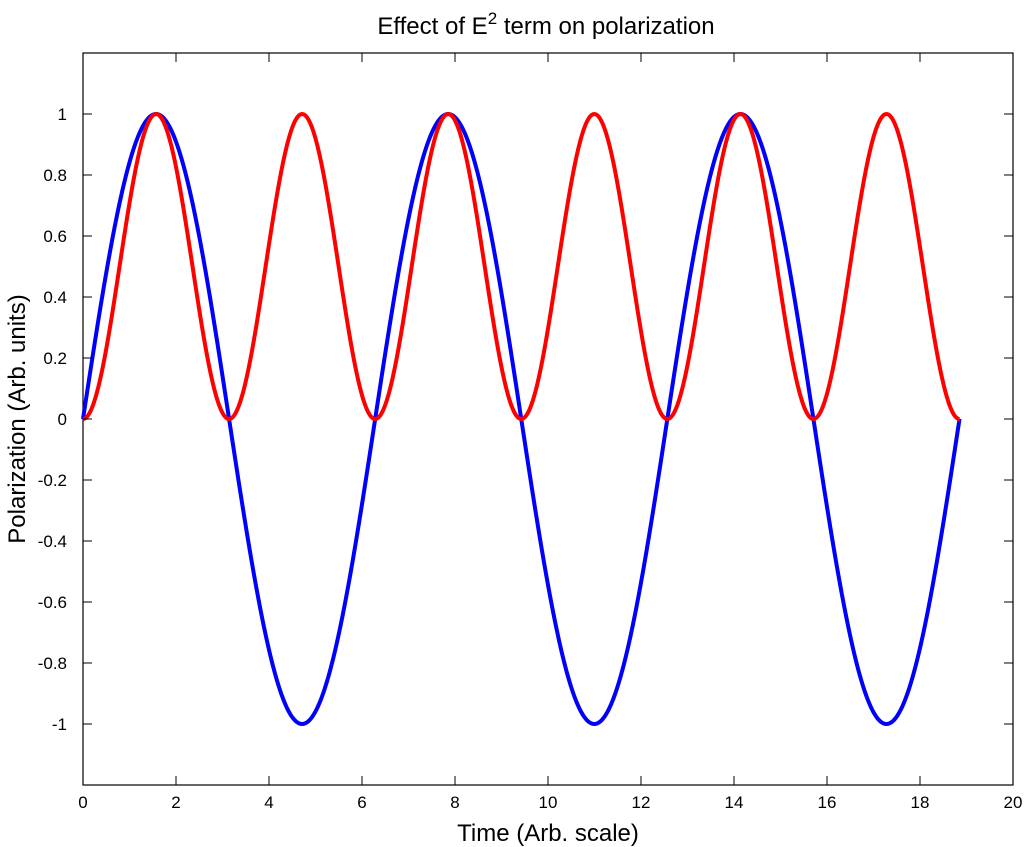 Image resolution: width=1028 pixels, height=847 pixels. I want to click on x-tick-label: 2, so click(175, 802).